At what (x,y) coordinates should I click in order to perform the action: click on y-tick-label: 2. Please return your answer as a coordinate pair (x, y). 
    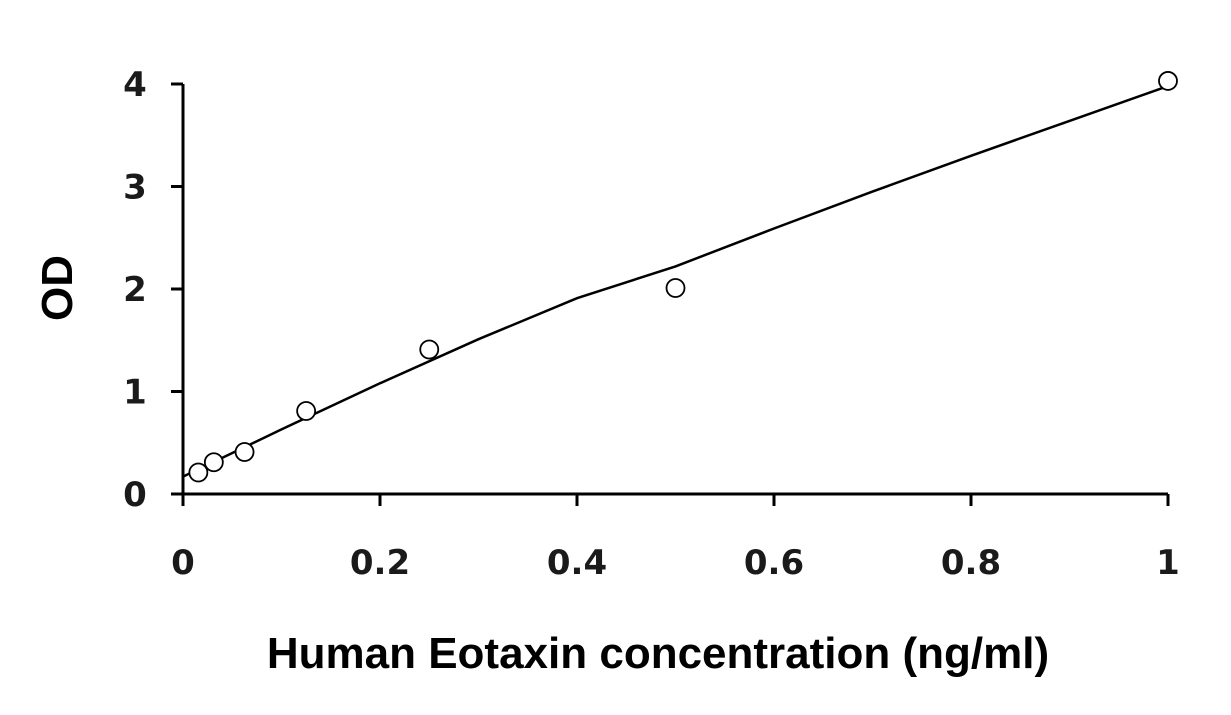
    Looking at the image, I should click on (135, 290).